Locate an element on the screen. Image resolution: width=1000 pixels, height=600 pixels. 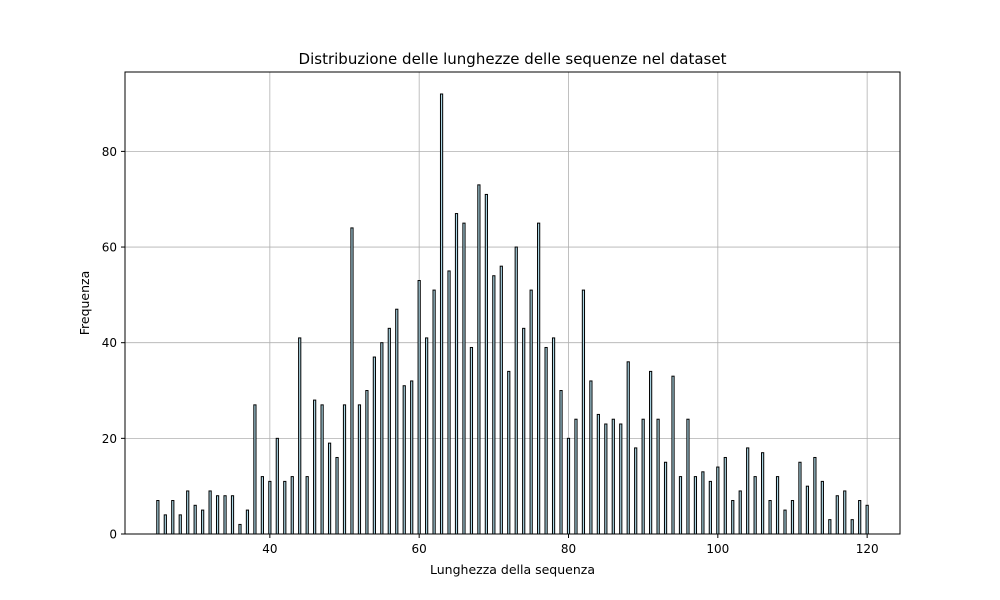
x-tick-label: 80 is located at coordinates (568, 549).